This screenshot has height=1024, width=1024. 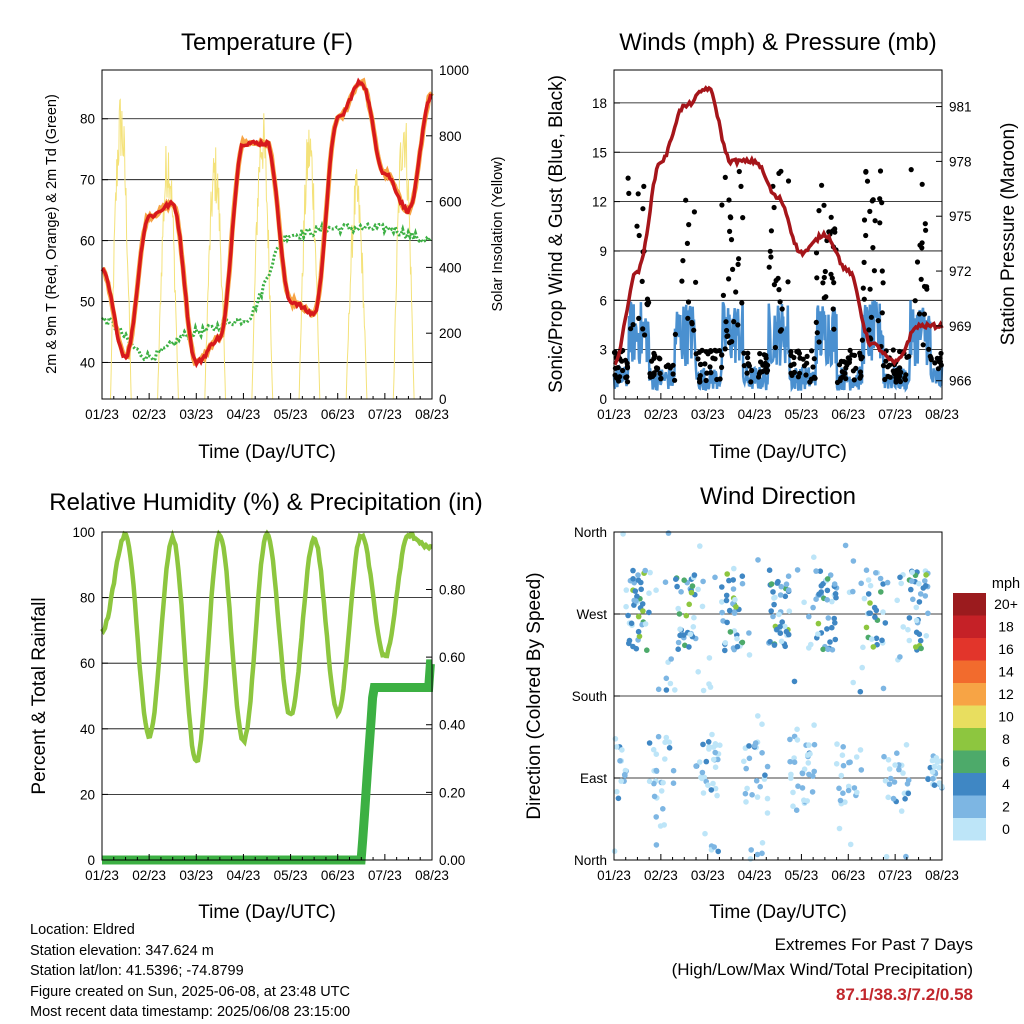 I want to click on humidity-y2tick-label: 0.40, so click(x=452, y=725).